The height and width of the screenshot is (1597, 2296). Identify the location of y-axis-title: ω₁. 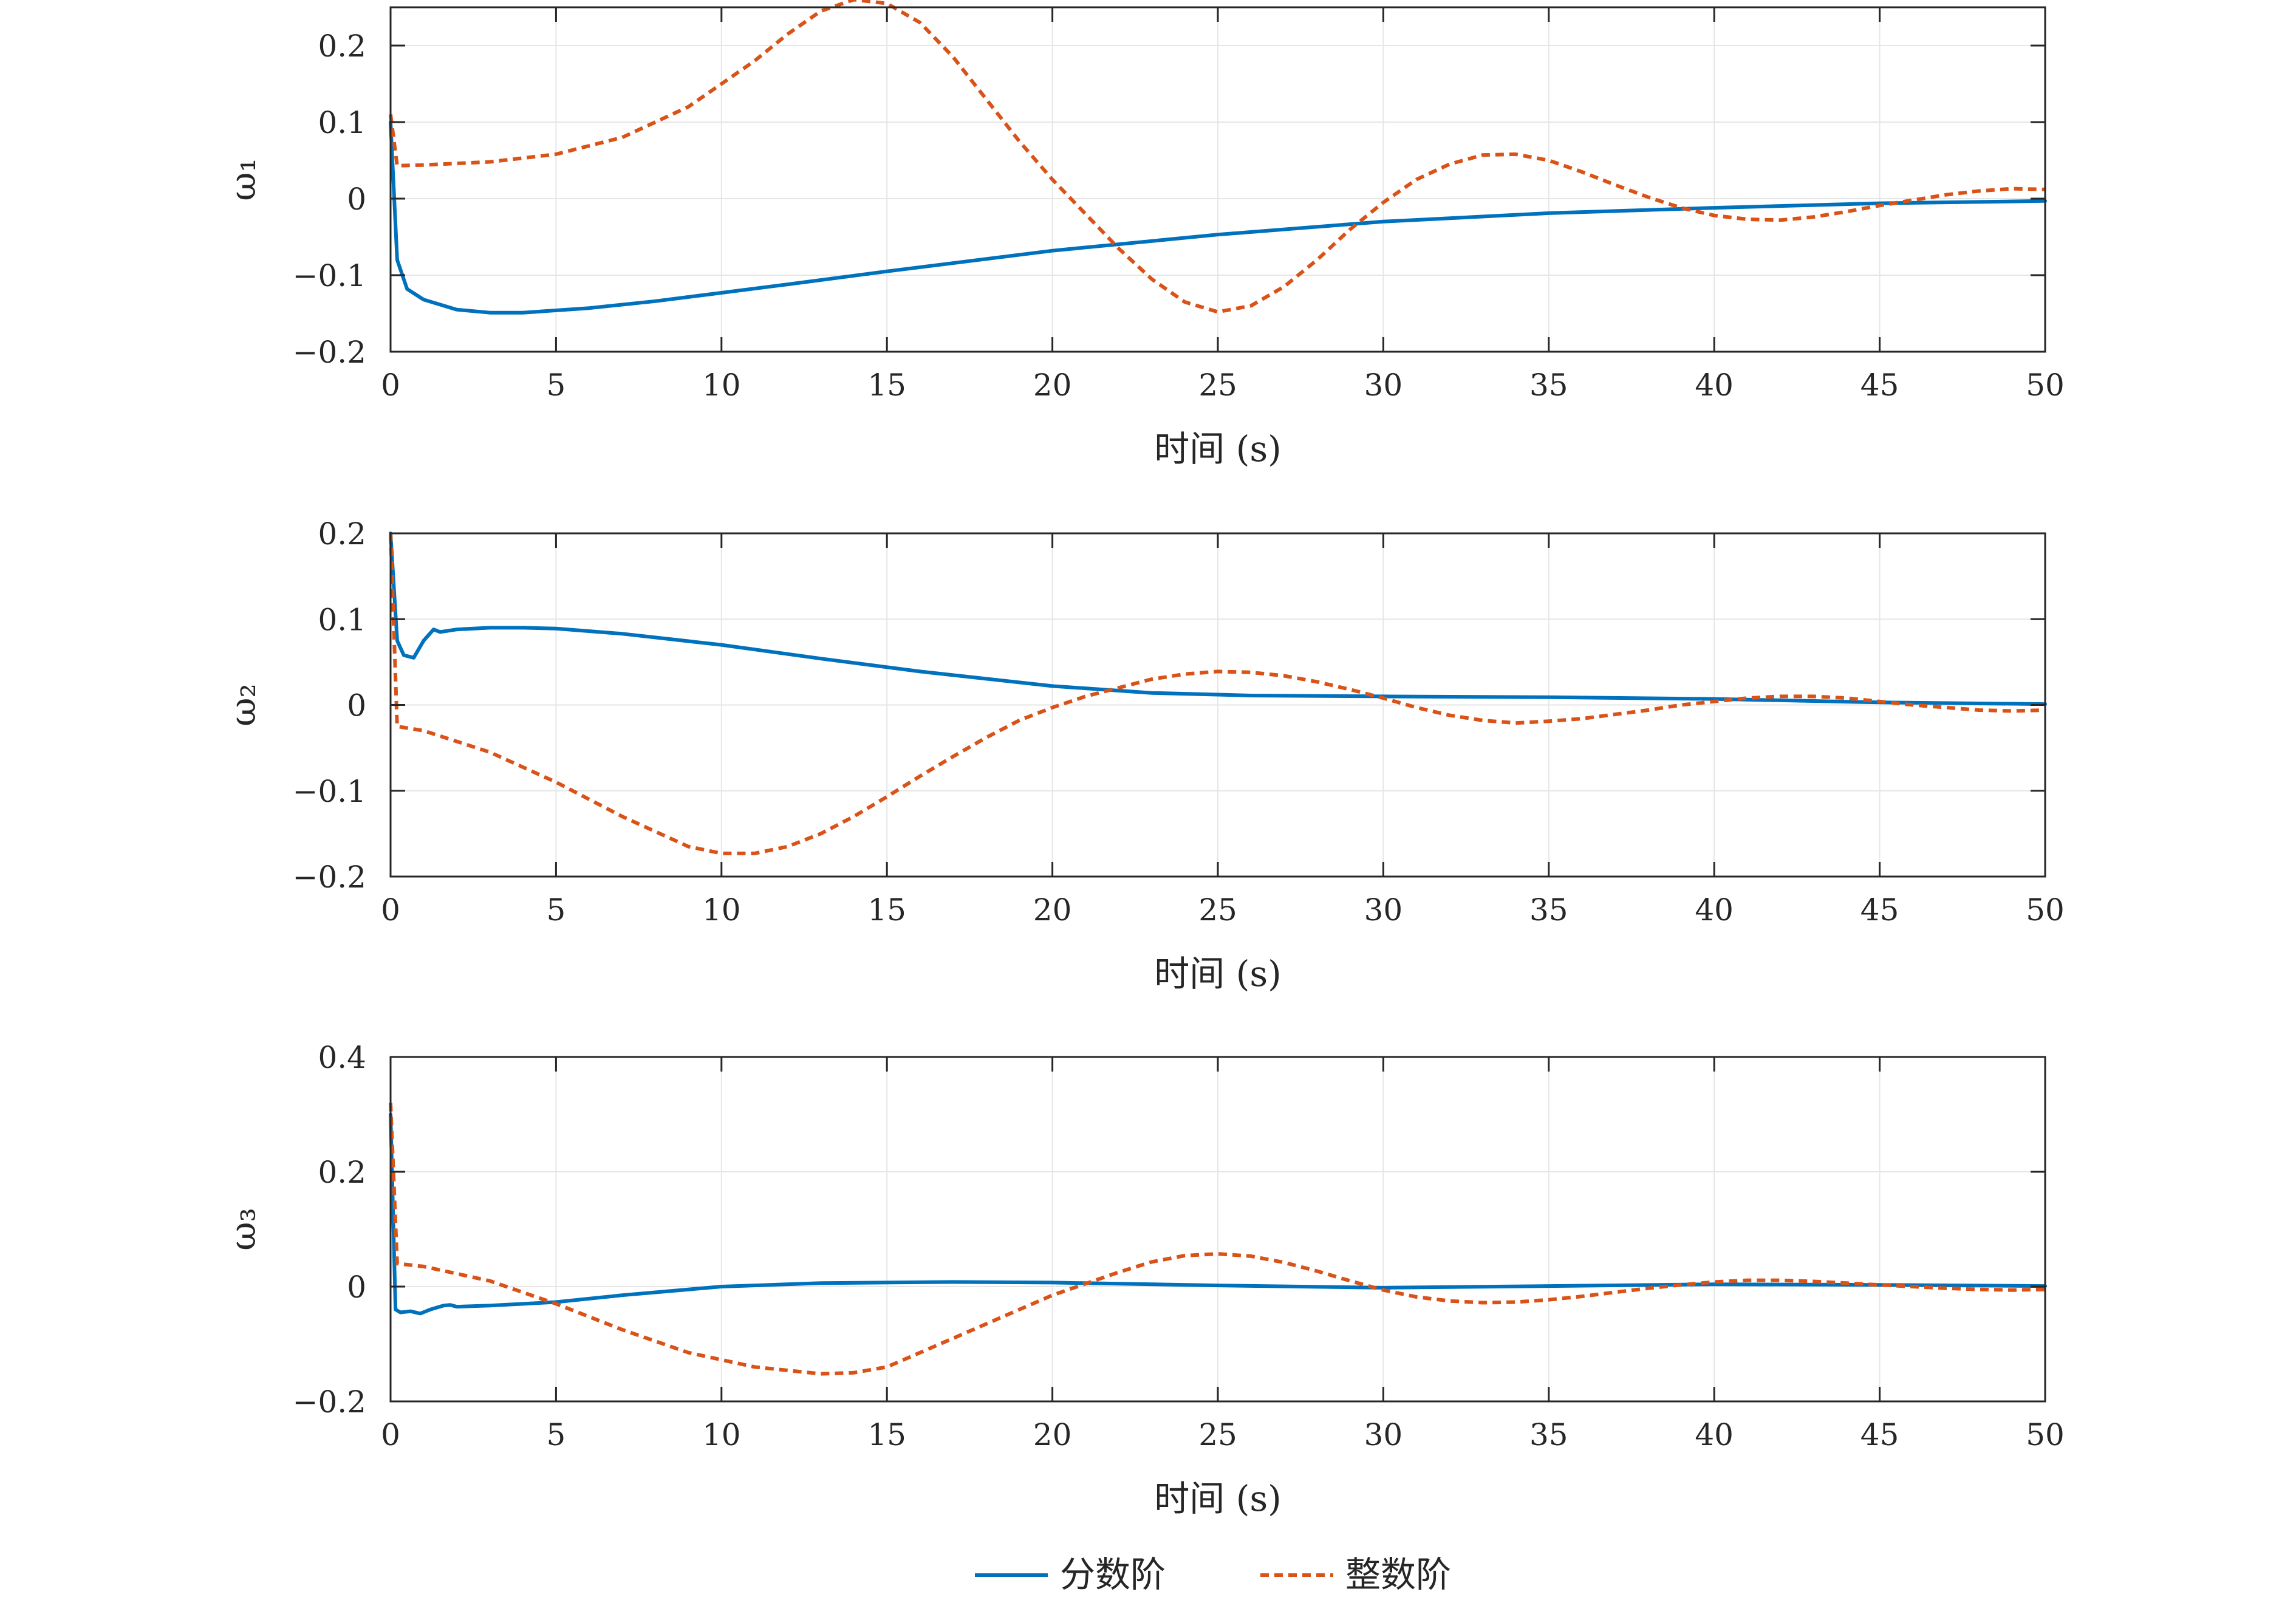
(243, 179).